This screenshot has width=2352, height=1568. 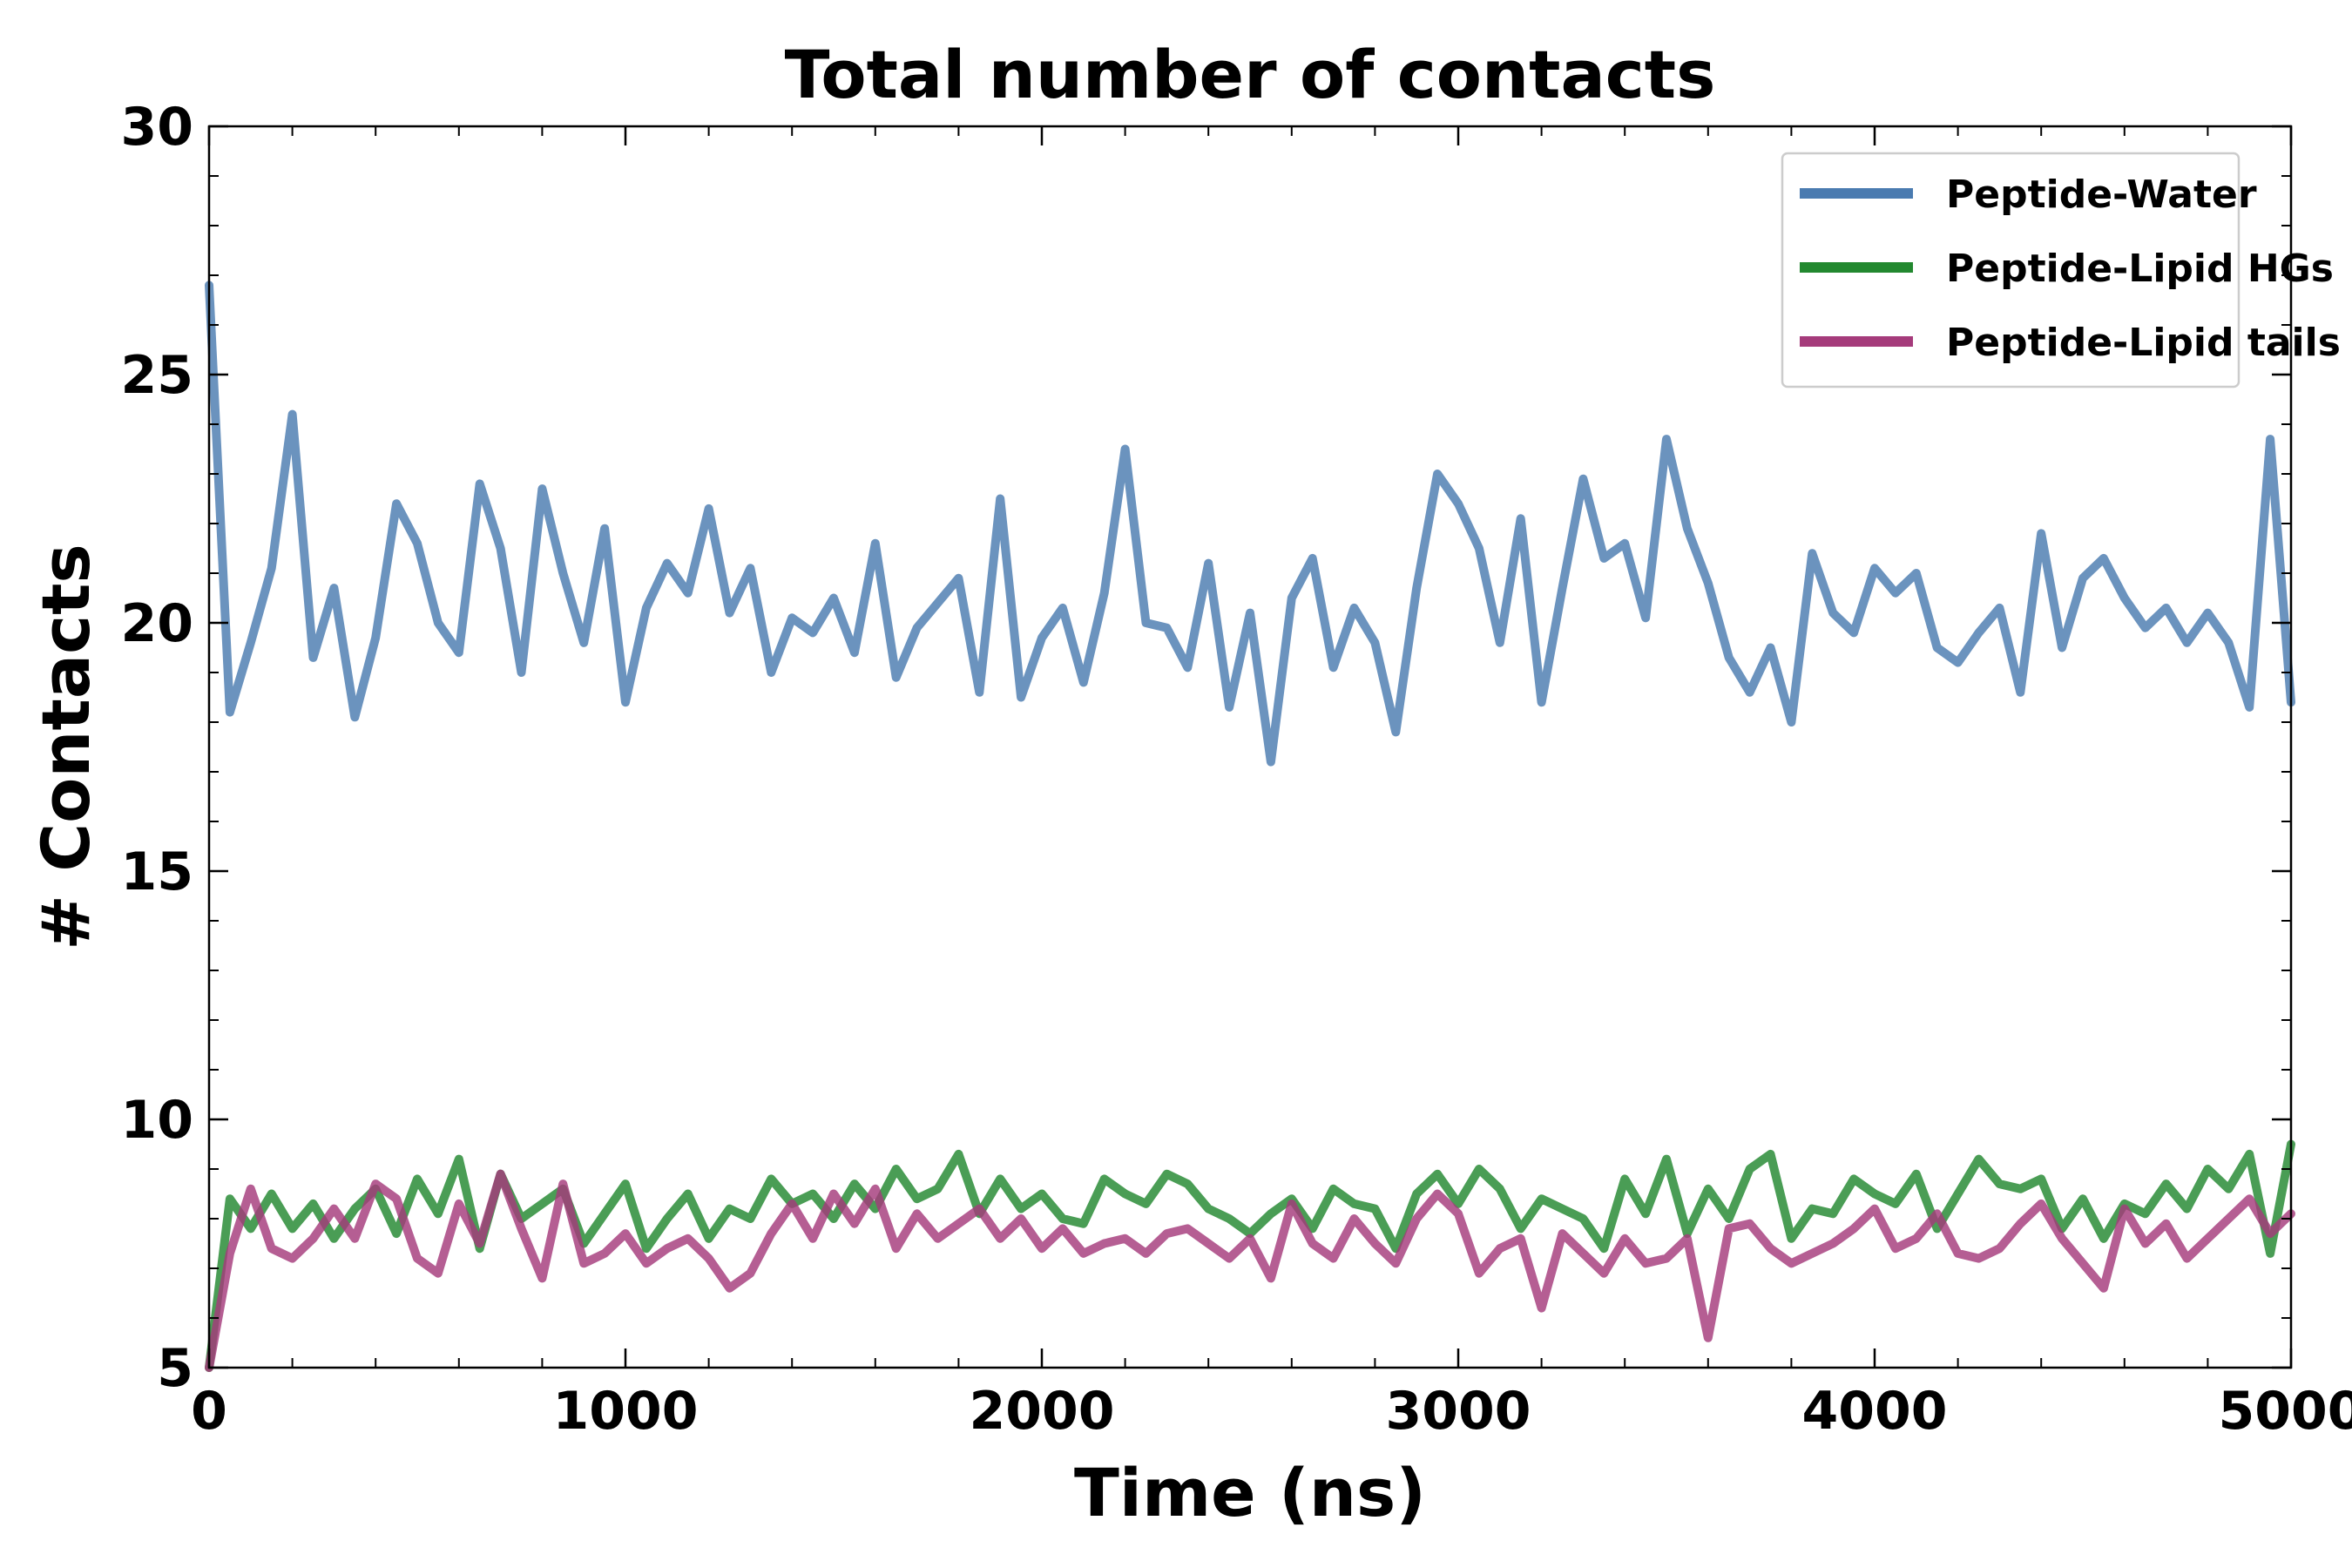 I want to click on y-tick-label: 5, so click(x=175, y=1369).